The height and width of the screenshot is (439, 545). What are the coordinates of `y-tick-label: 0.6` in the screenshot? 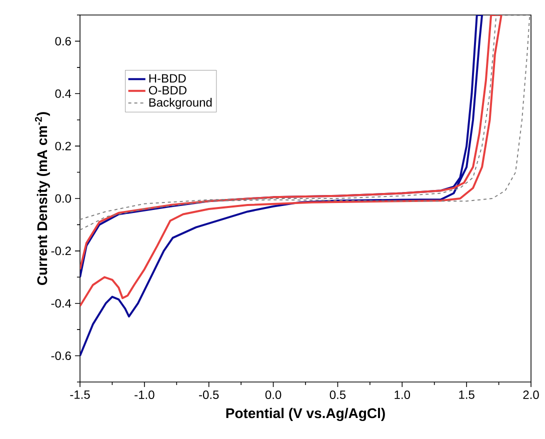 It's located at (63, 41).